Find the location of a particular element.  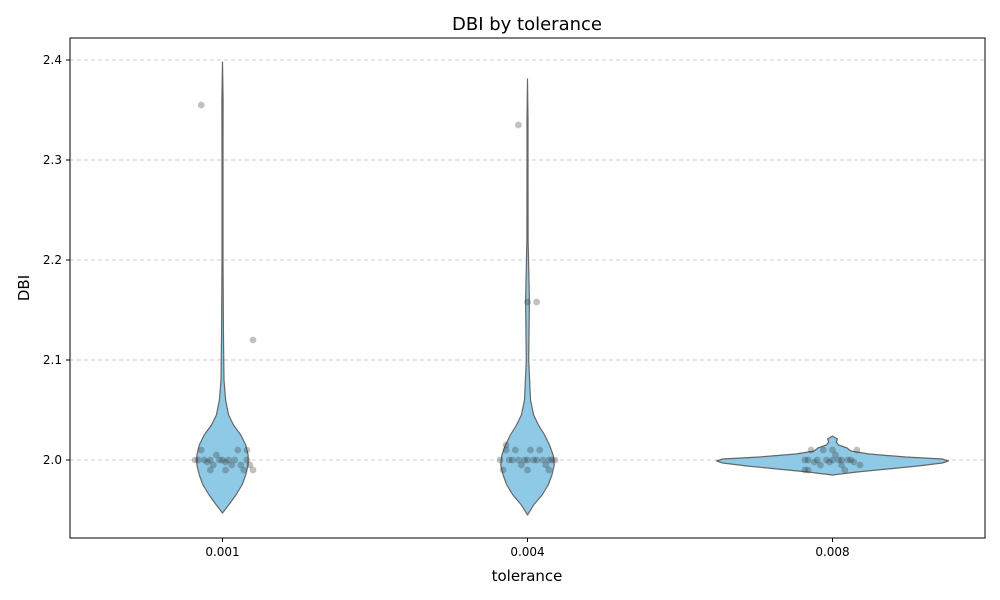

x-tick-label: 0.008 is located at coordinates (832, 552).